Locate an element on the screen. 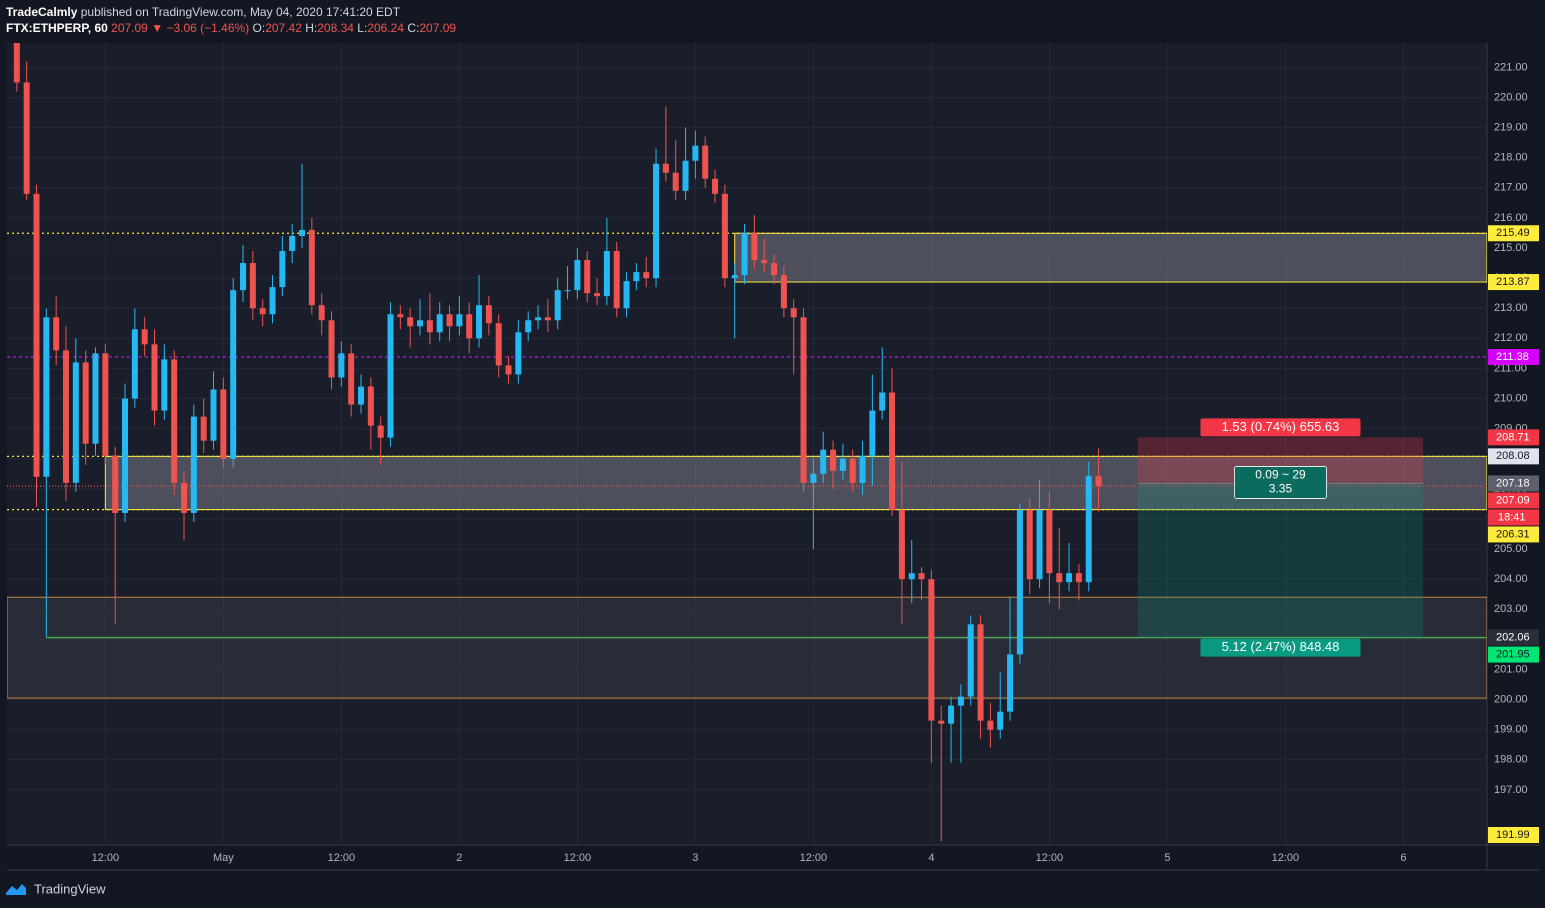 This screenshot has width=1545, height=908. y-tick-label: 200.00 is located at coordinates (1511, 699).